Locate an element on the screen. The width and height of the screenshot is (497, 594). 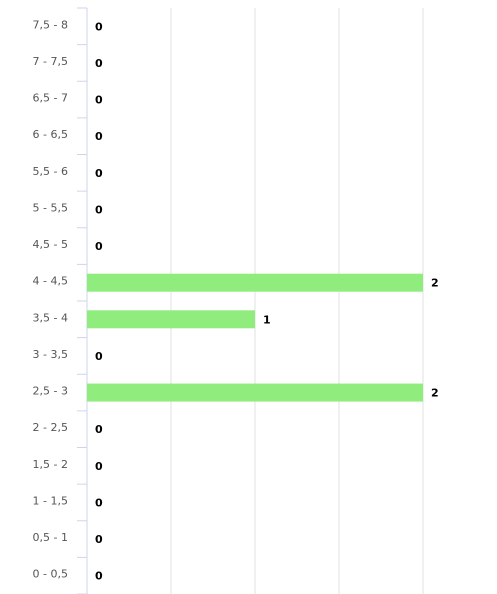
y-tick-label: 1 - 1,5 is located at coordinates (50, 500).